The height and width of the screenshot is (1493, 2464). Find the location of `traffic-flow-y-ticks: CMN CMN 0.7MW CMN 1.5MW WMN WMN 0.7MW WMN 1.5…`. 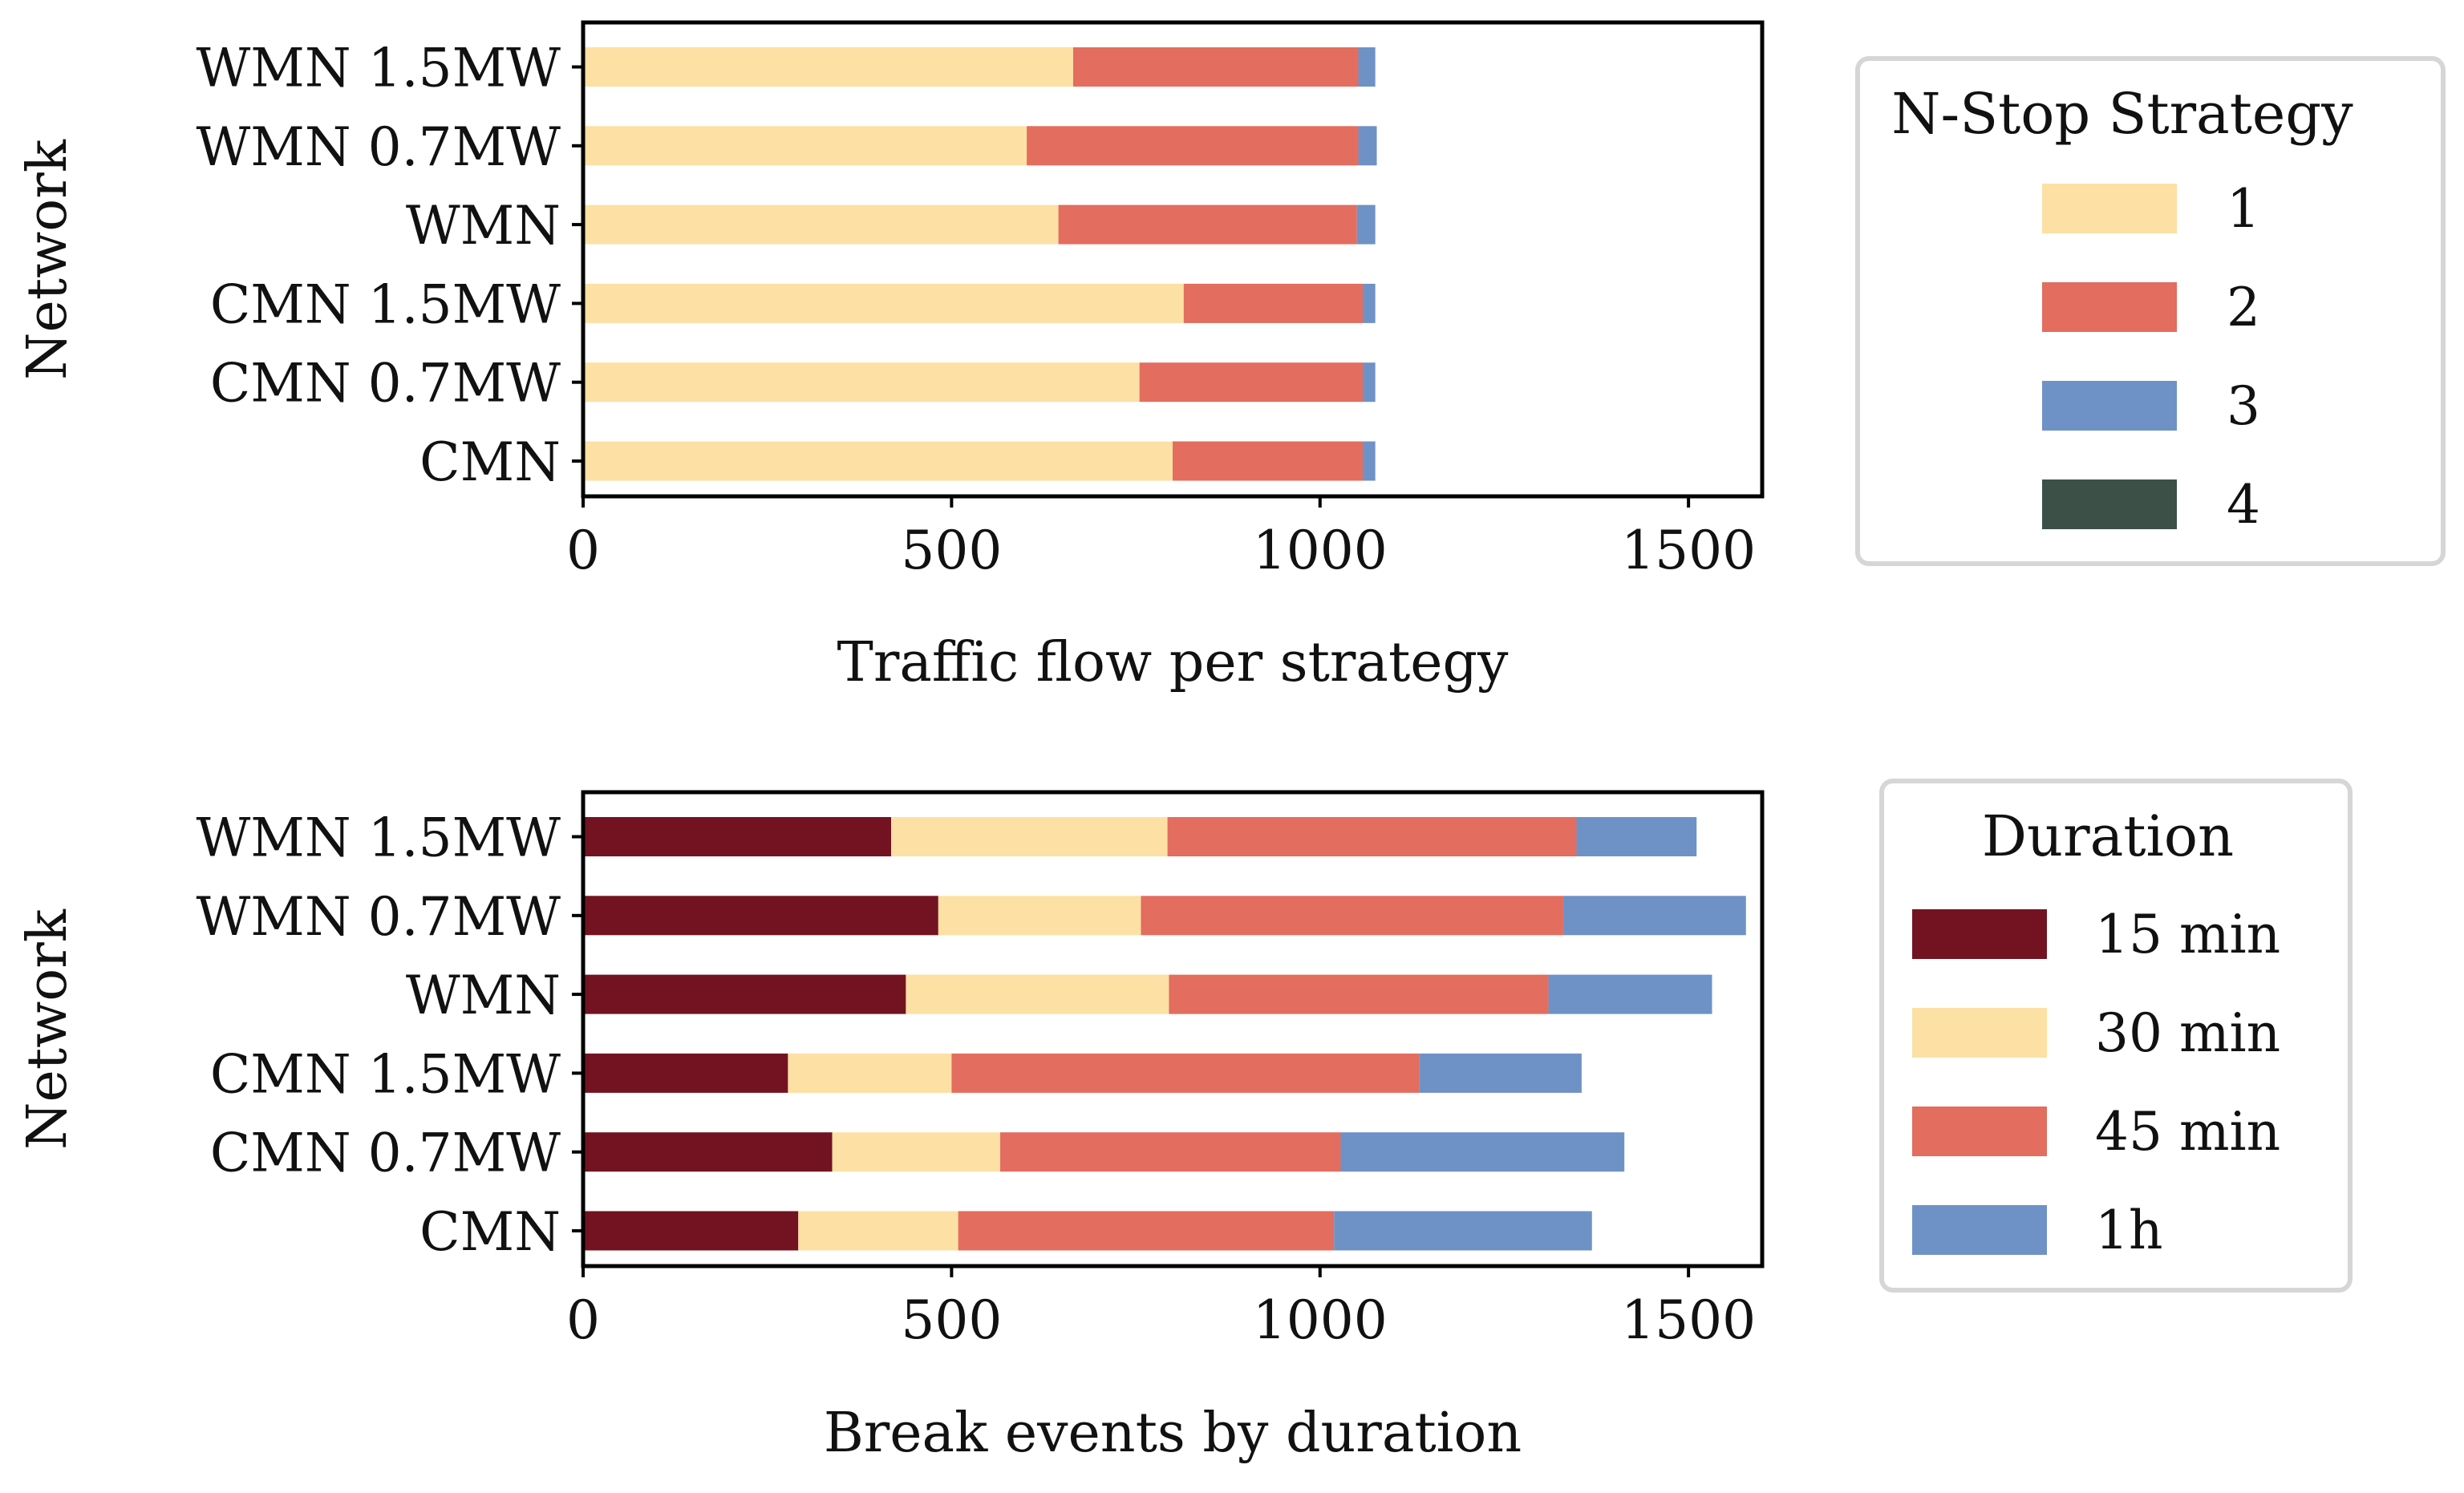

traffic-flow-y-ticks: CMN CMN 0.7MW CMN 1.5MW WMN WMN 0.7MW WMN 1.5… is located at coordinates (389, 265).